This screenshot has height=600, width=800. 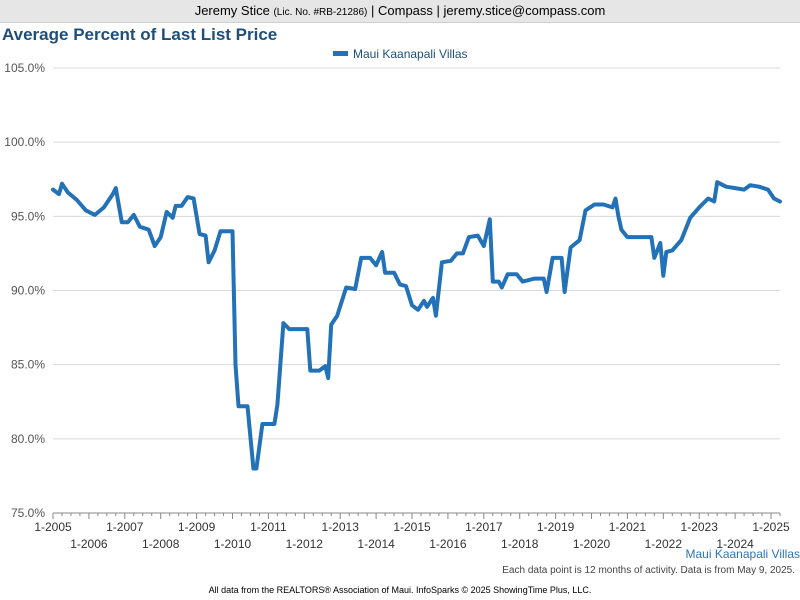 I want to click on x-tick-label: 1-2022, so click(x=664, y=544).